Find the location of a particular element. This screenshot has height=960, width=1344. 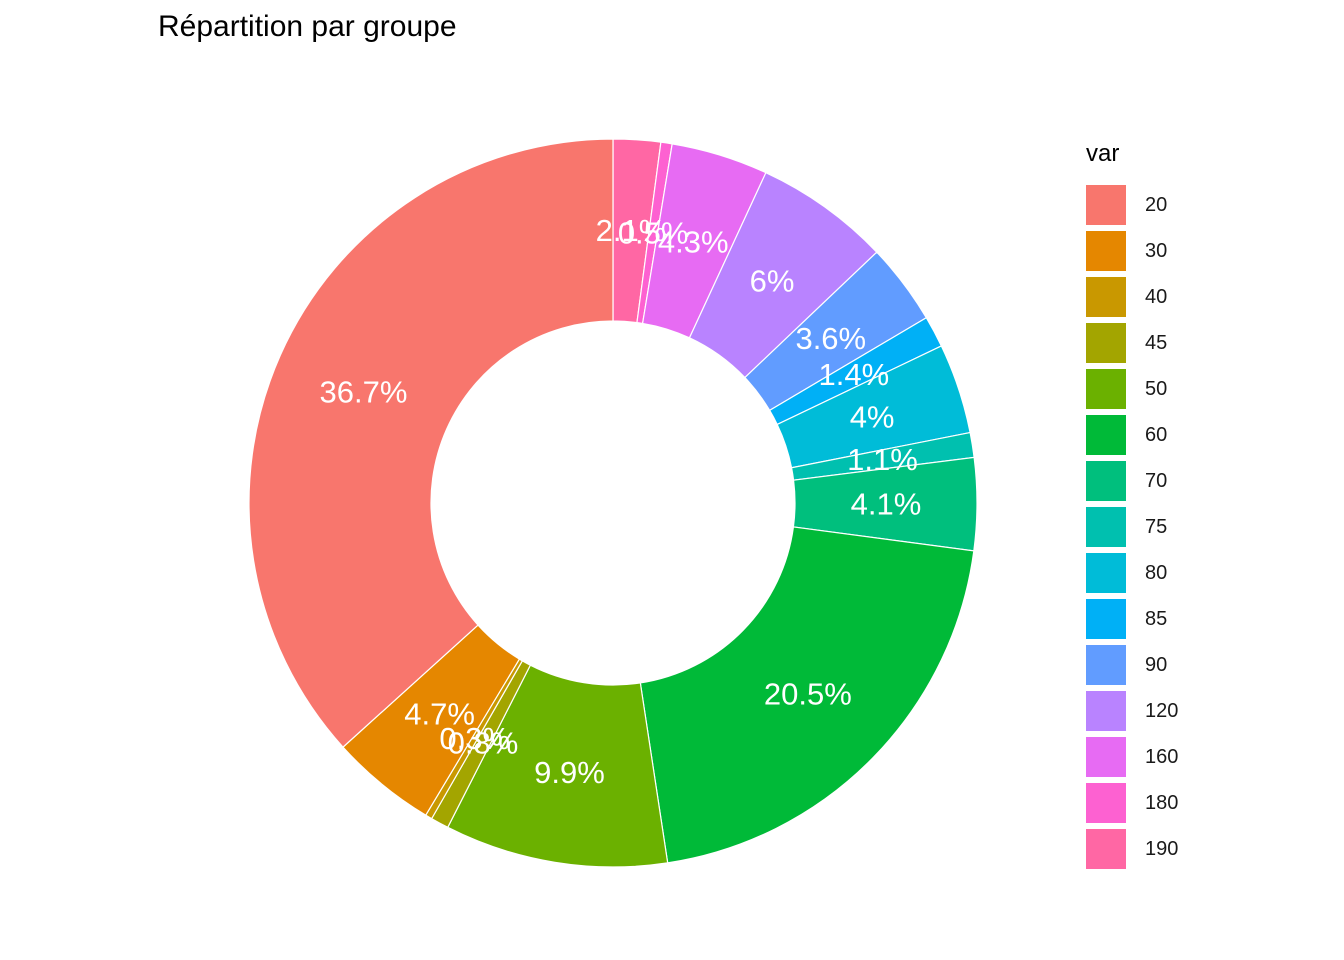

legend: var 20 30 40 45 50 60 70 75 80 85 90 120 160 180 190 is located at coordinates (1132, 506).